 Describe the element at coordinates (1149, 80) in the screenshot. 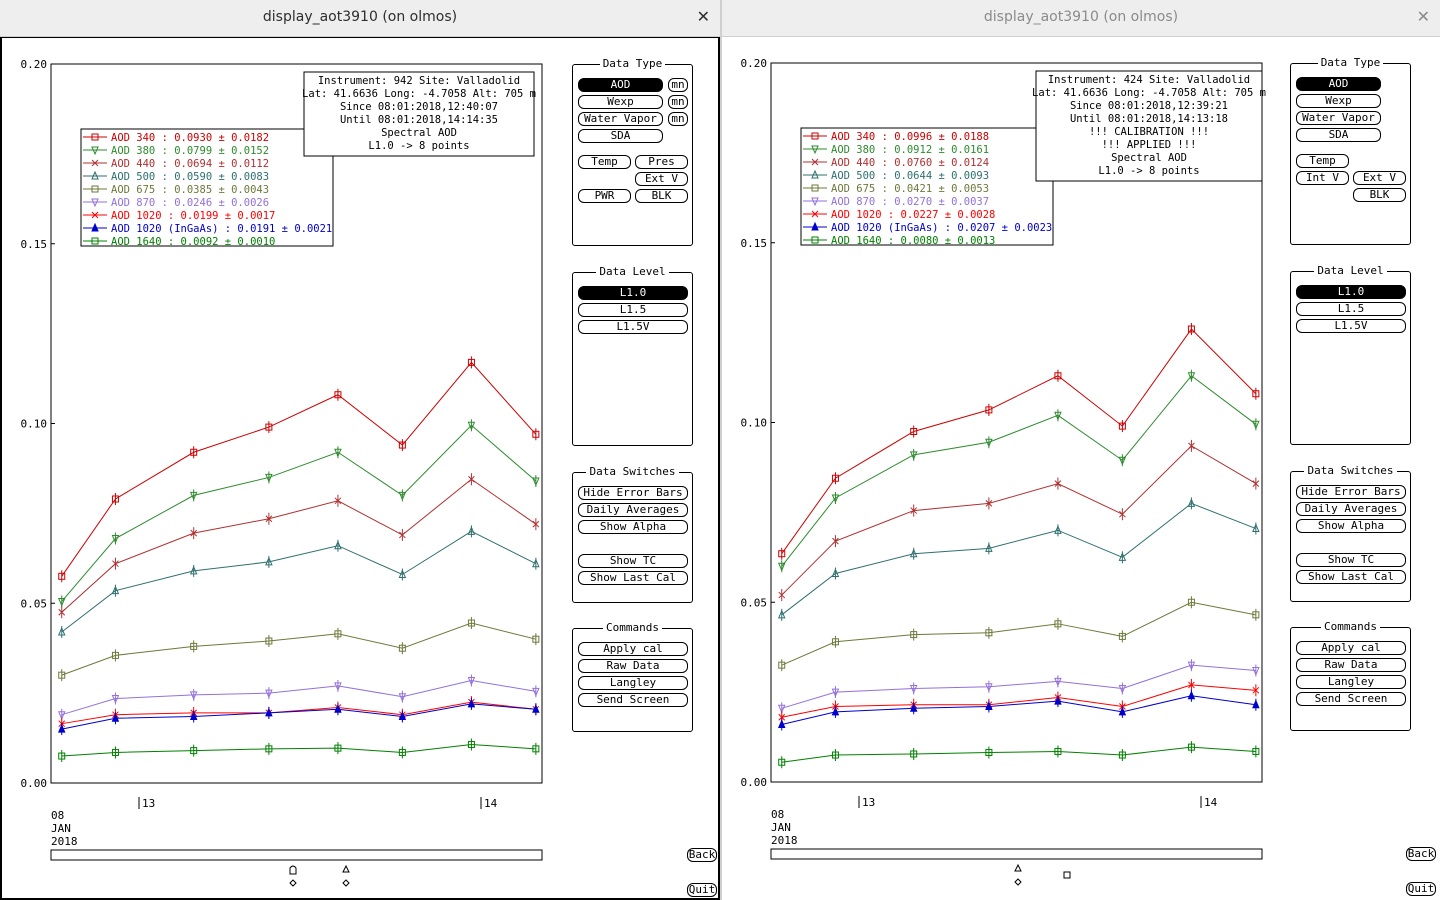

I see `info-line: Instrument: 424 Site: Valladolid` at that location.